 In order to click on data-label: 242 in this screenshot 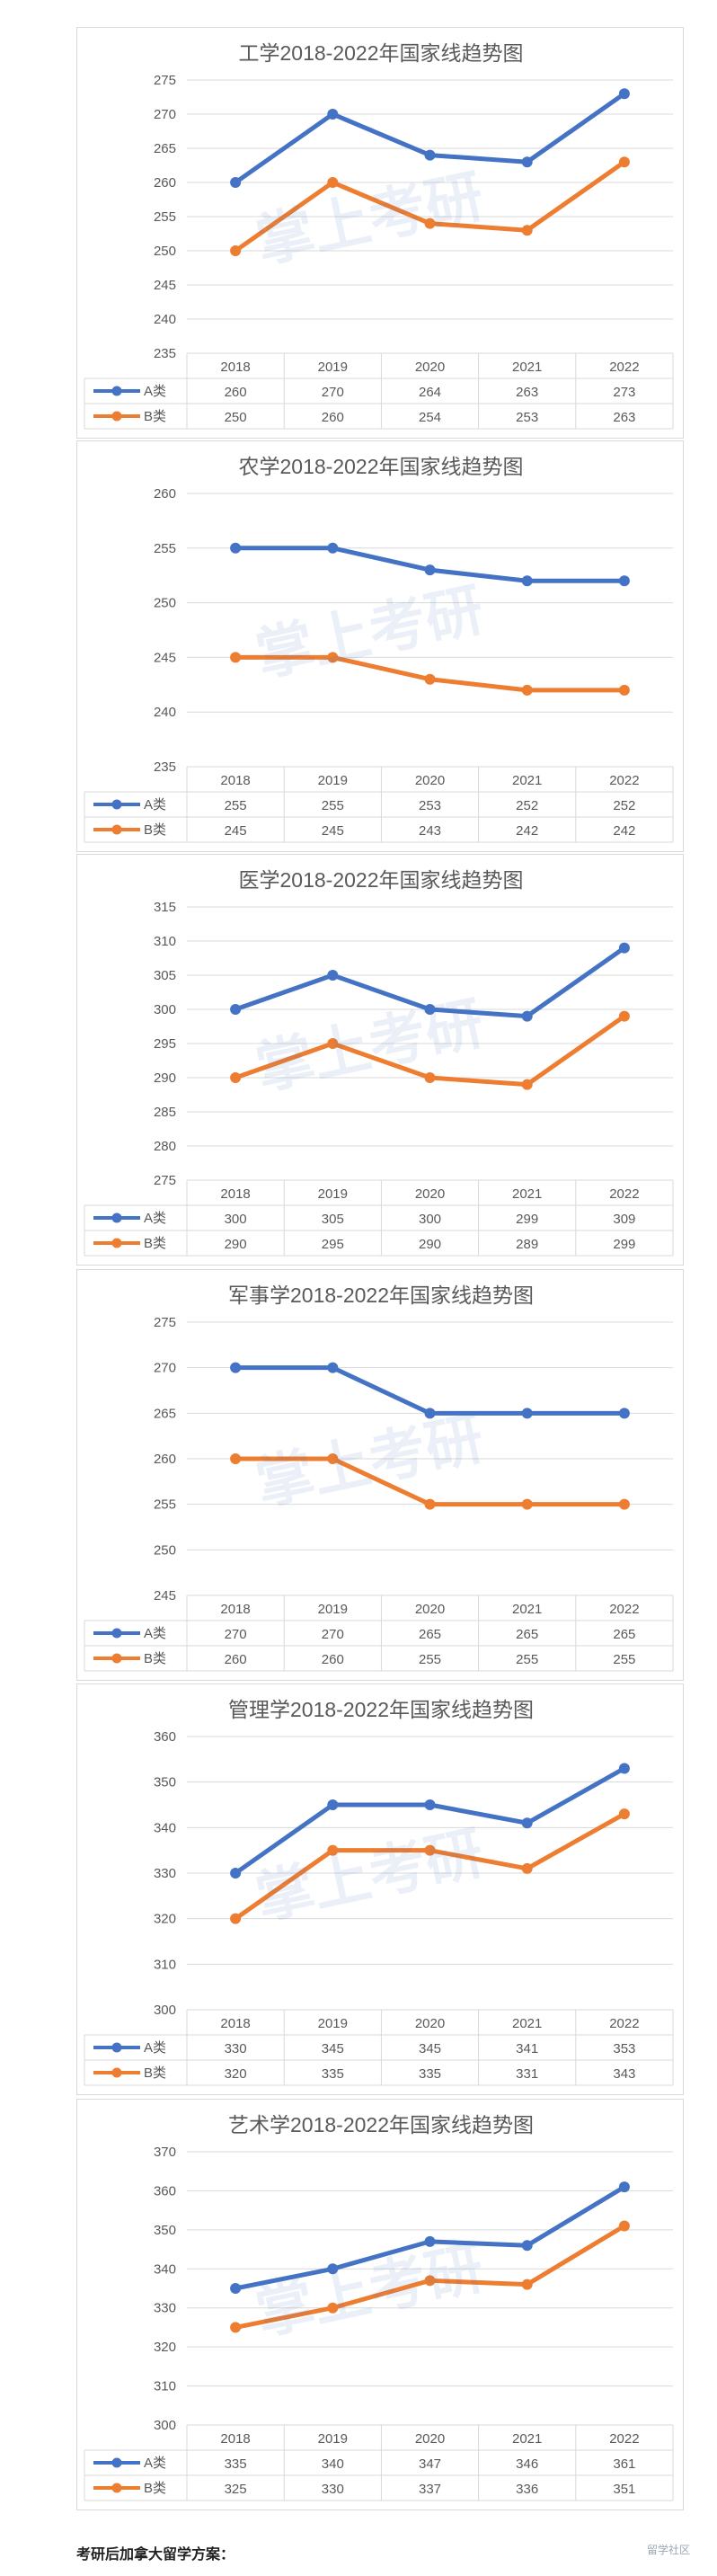, I will do `click(624, 831)`.